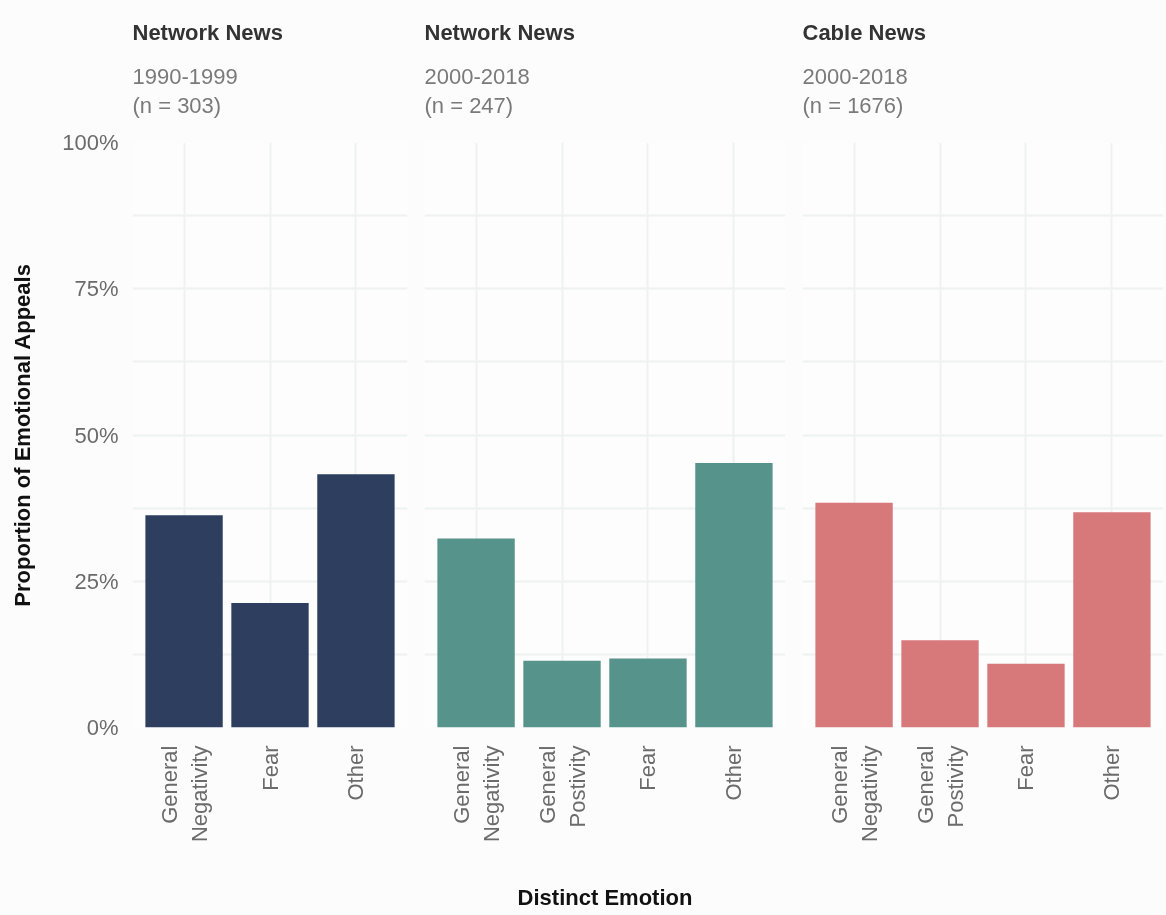  What do you see at coordinates (855, 91) in the screenshot?
I see `chart-subtitle: 2000-2018 (n = 1676)` at bounding box center [855, 91].